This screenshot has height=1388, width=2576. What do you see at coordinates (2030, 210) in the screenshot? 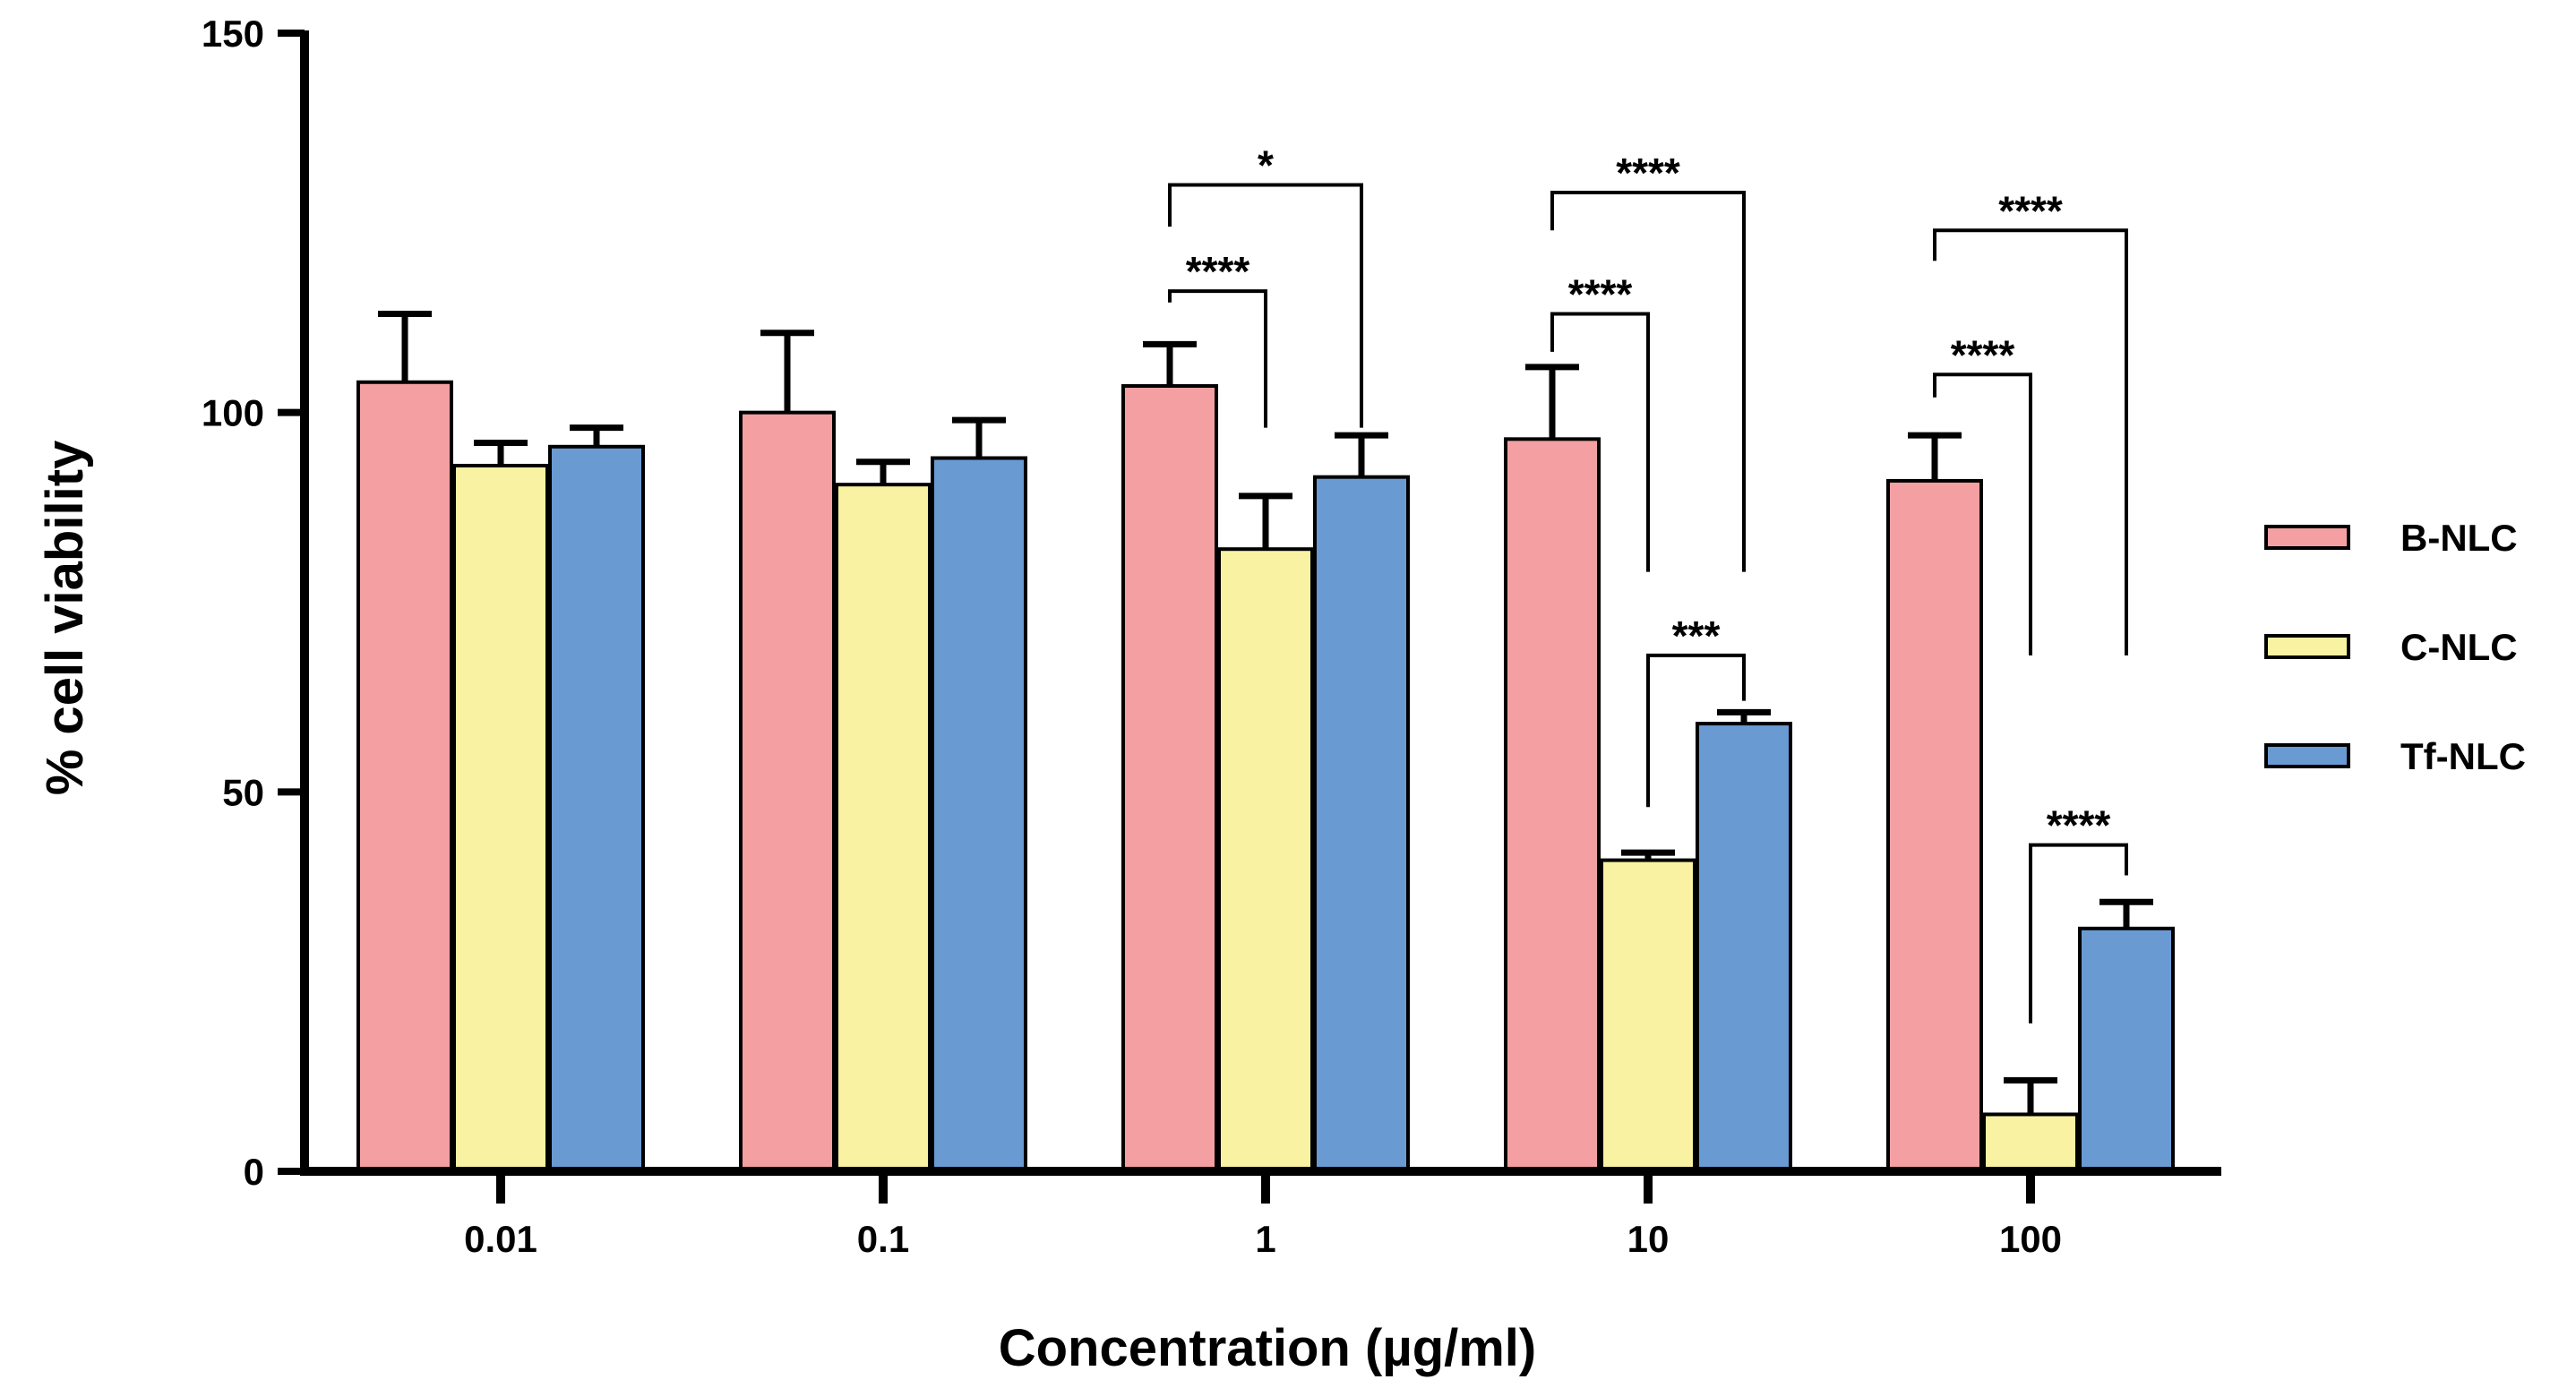
I see `significance-label-6: ****` at bounding box center [2030, 210].